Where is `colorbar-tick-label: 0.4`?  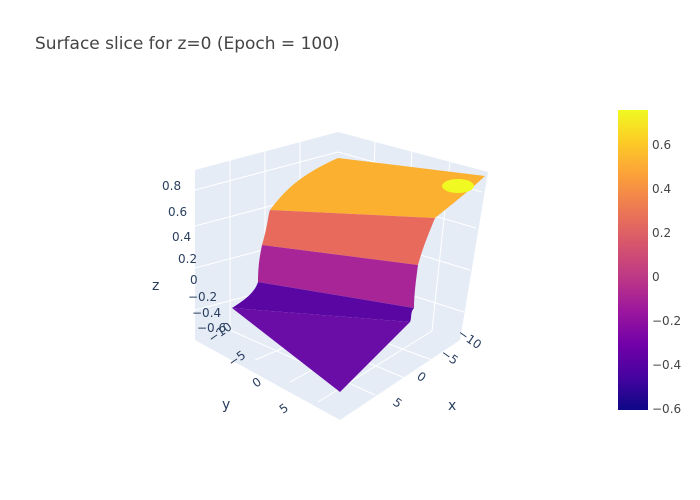 colorbar-tick-label: 0.4 is located at coordinates (661, 189).